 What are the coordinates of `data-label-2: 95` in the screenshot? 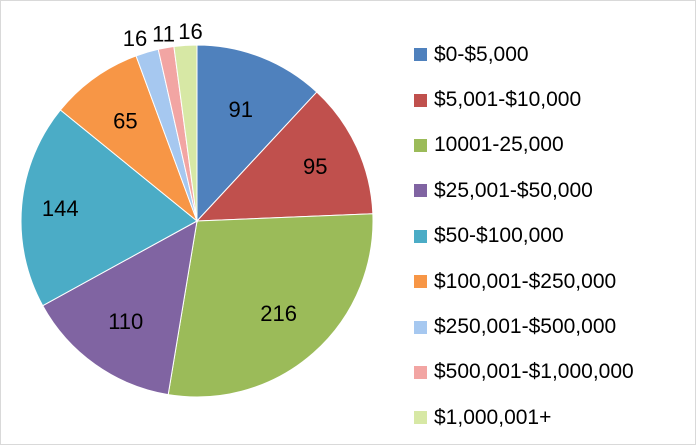 It's located at (315, 166).